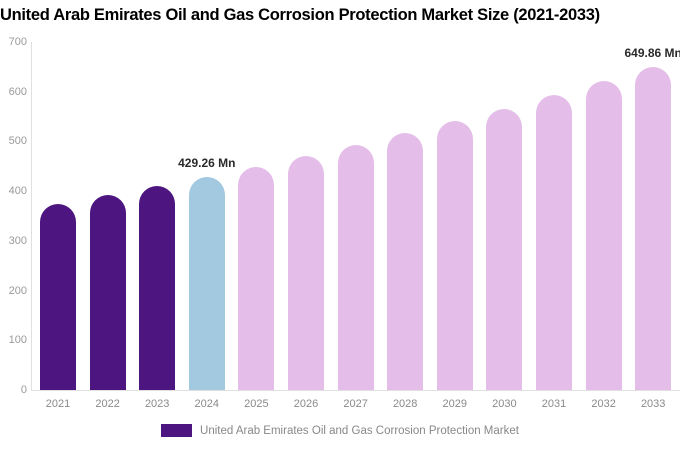 The width and height of the screenshot is (680, 450). Describe the element at coordinates (207, 162) in the screenshot. I see `value-label-2024: 429.26 Mn` at that location.